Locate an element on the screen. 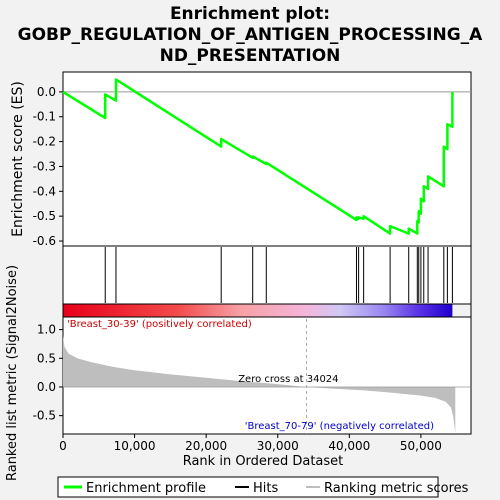 The image size is (500, 500). es-y-axis-ticks: 0.0 -0.1 -0.2 -0.3 -0.4 -0.5 -0.6 is located at coordinates (48, 166).